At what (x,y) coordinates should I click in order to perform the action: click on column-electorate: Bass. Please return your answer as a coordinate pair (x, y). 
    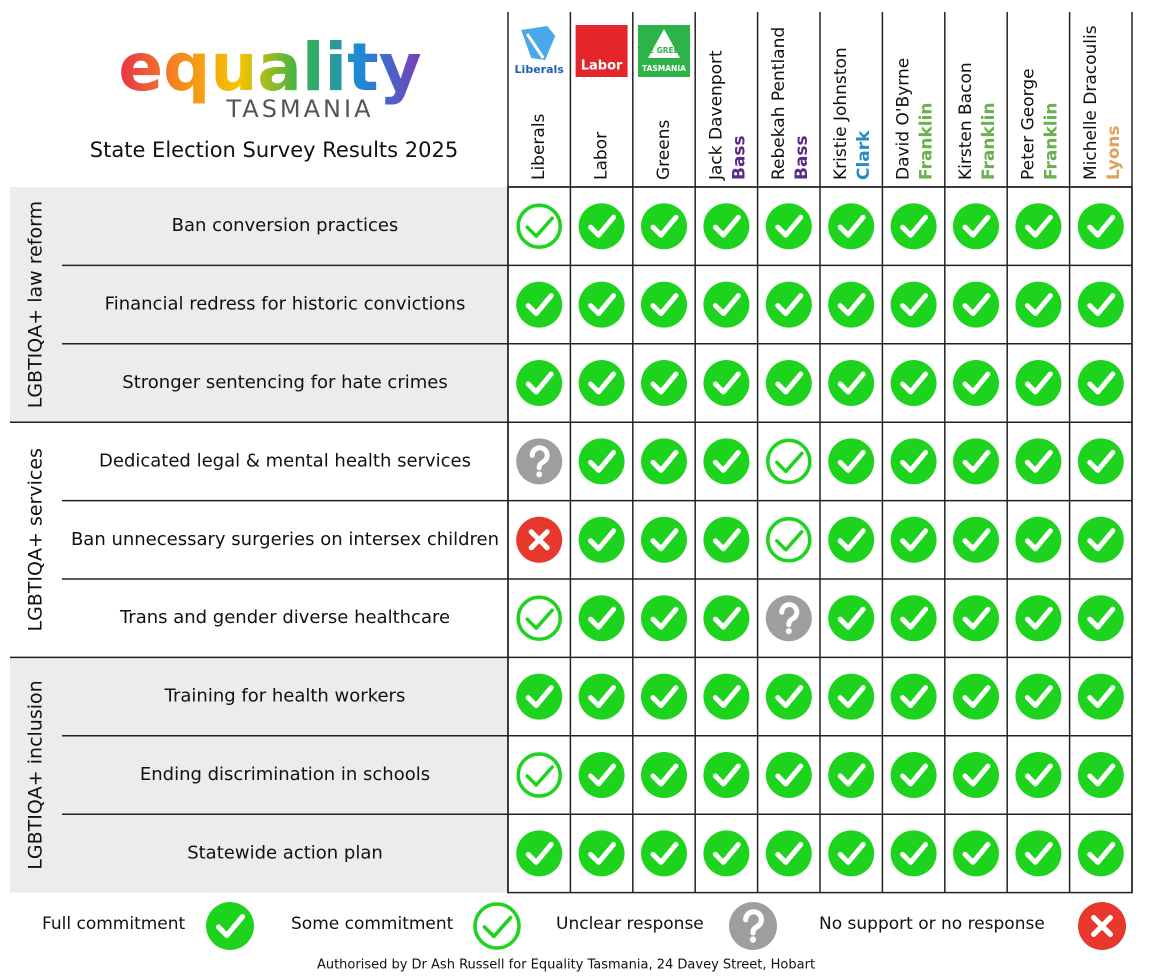
    Looking at the image, I should click on (739, 157).